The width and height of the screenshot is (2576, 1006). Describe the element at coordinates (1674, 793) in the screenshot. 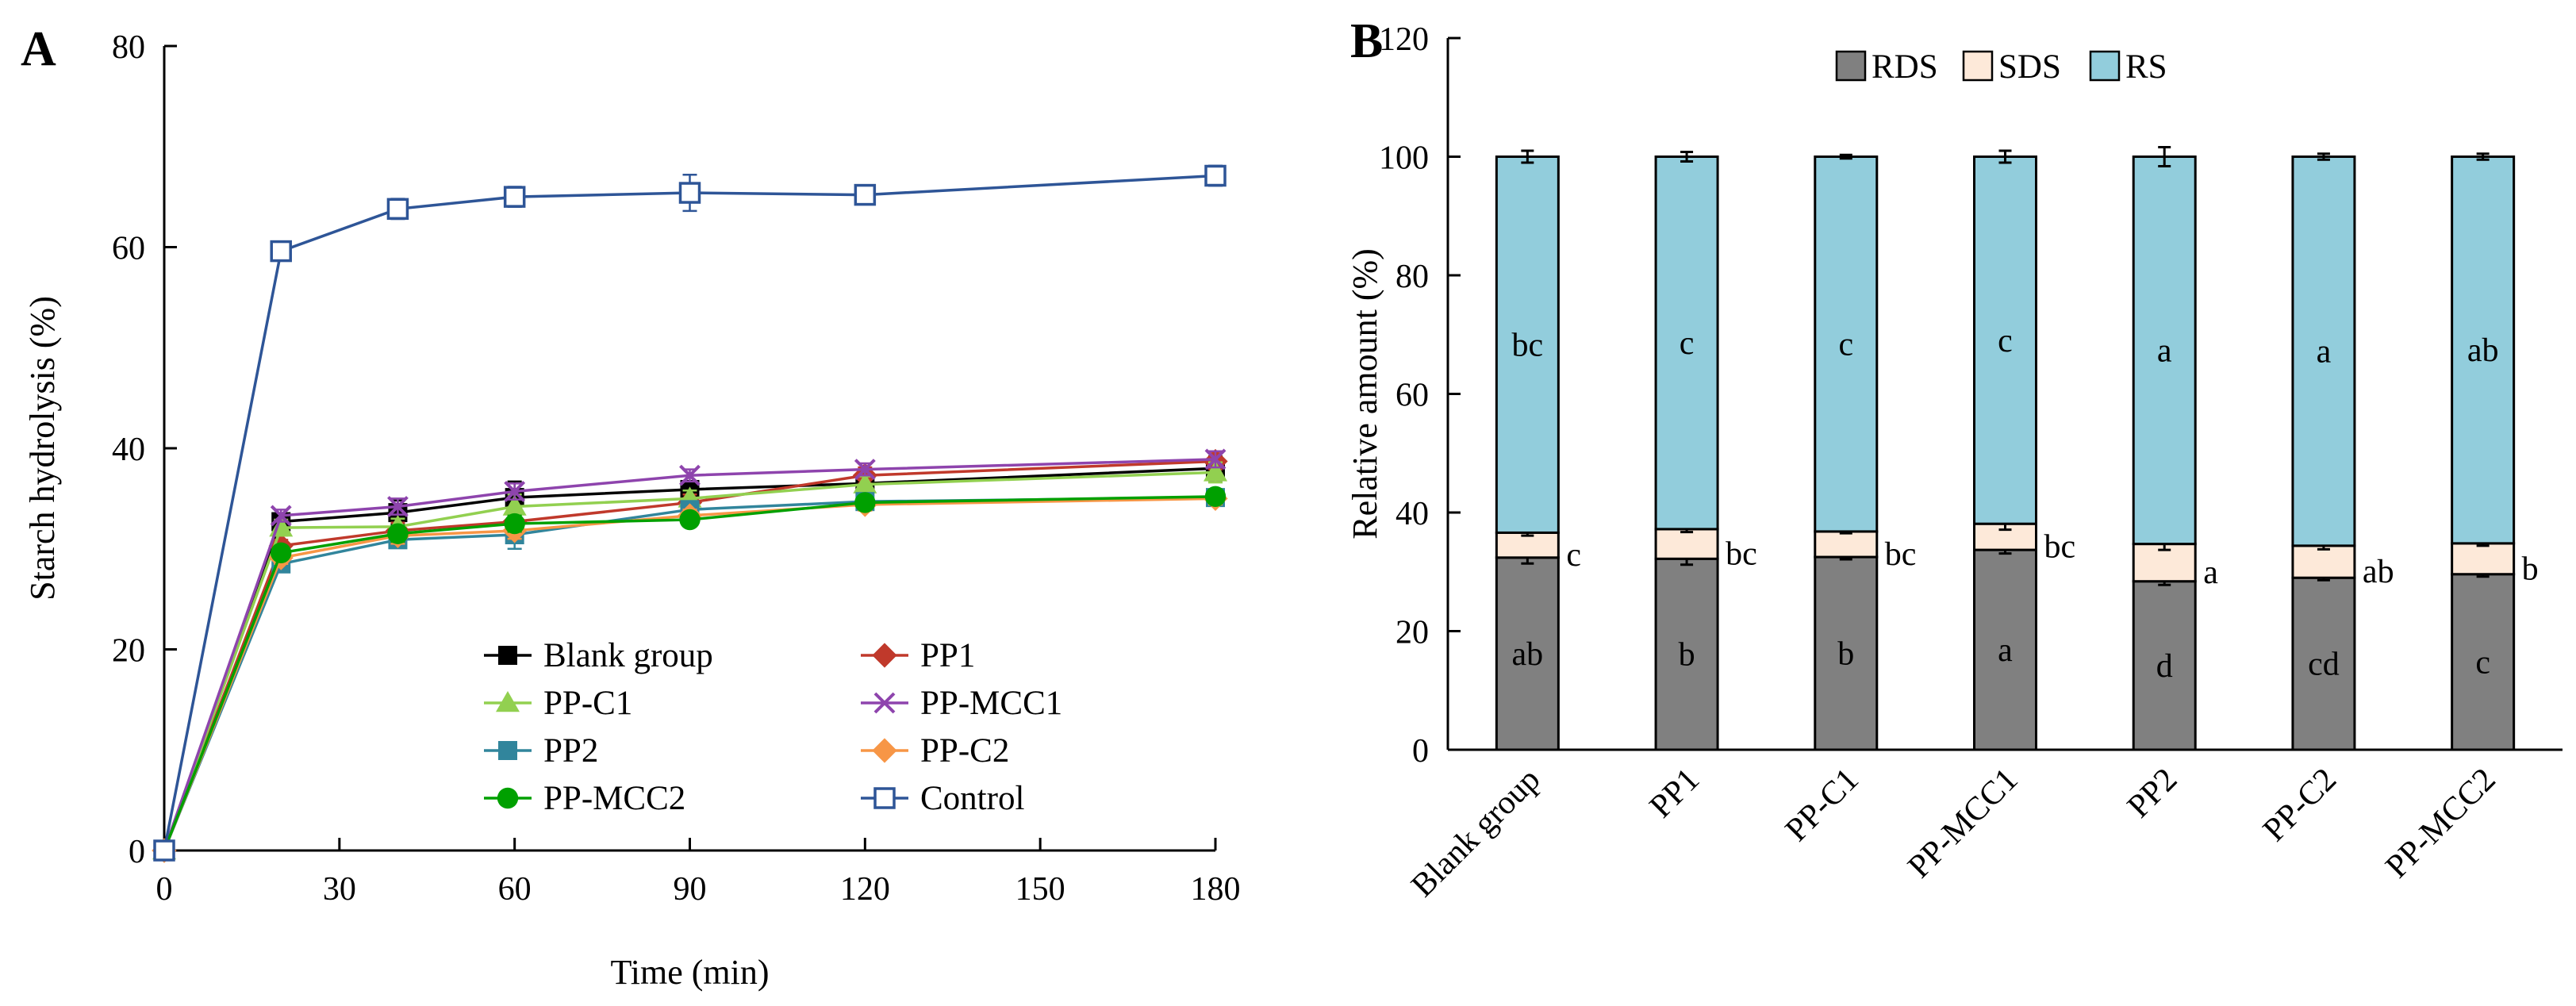

I see `b-x-tick-label: PP1` at that location.